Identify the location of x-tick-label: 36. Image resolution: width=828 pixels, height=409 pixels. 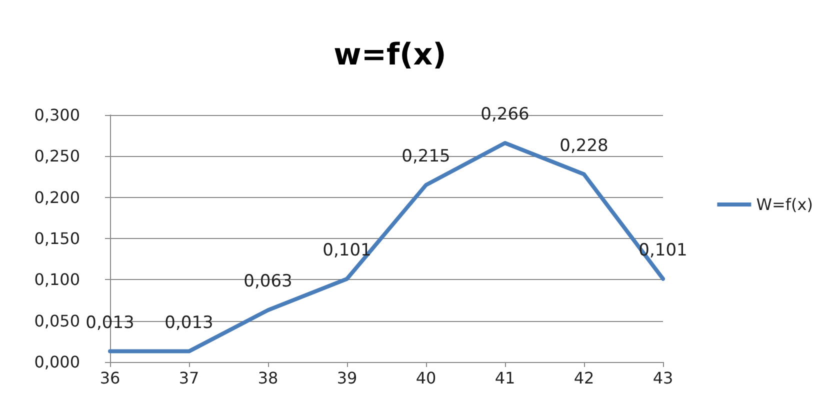
(110, 378).